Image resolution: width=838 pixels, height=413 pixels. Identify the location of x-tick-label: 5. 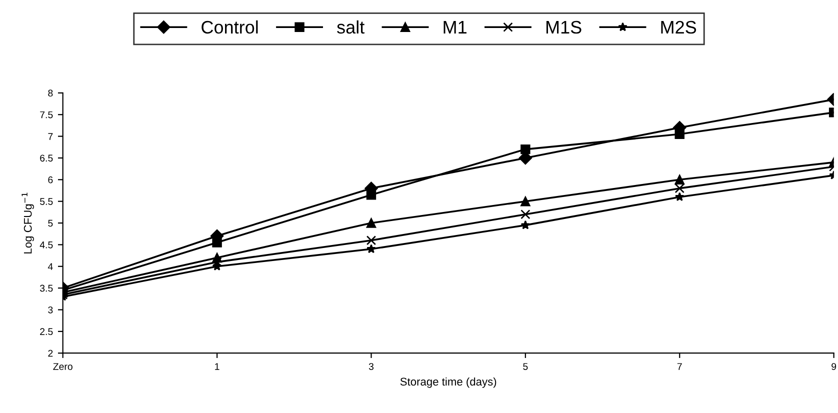
(525, 366).